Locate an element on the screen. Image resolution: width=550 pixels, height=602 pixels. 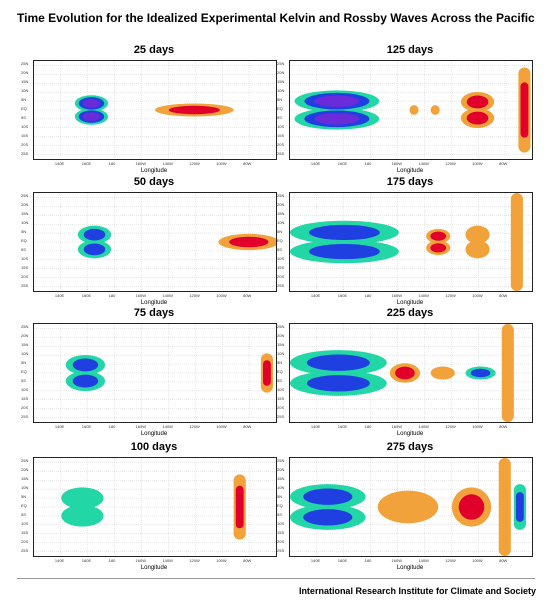
panel-title: 50 days is located at coordinates (154, 182).